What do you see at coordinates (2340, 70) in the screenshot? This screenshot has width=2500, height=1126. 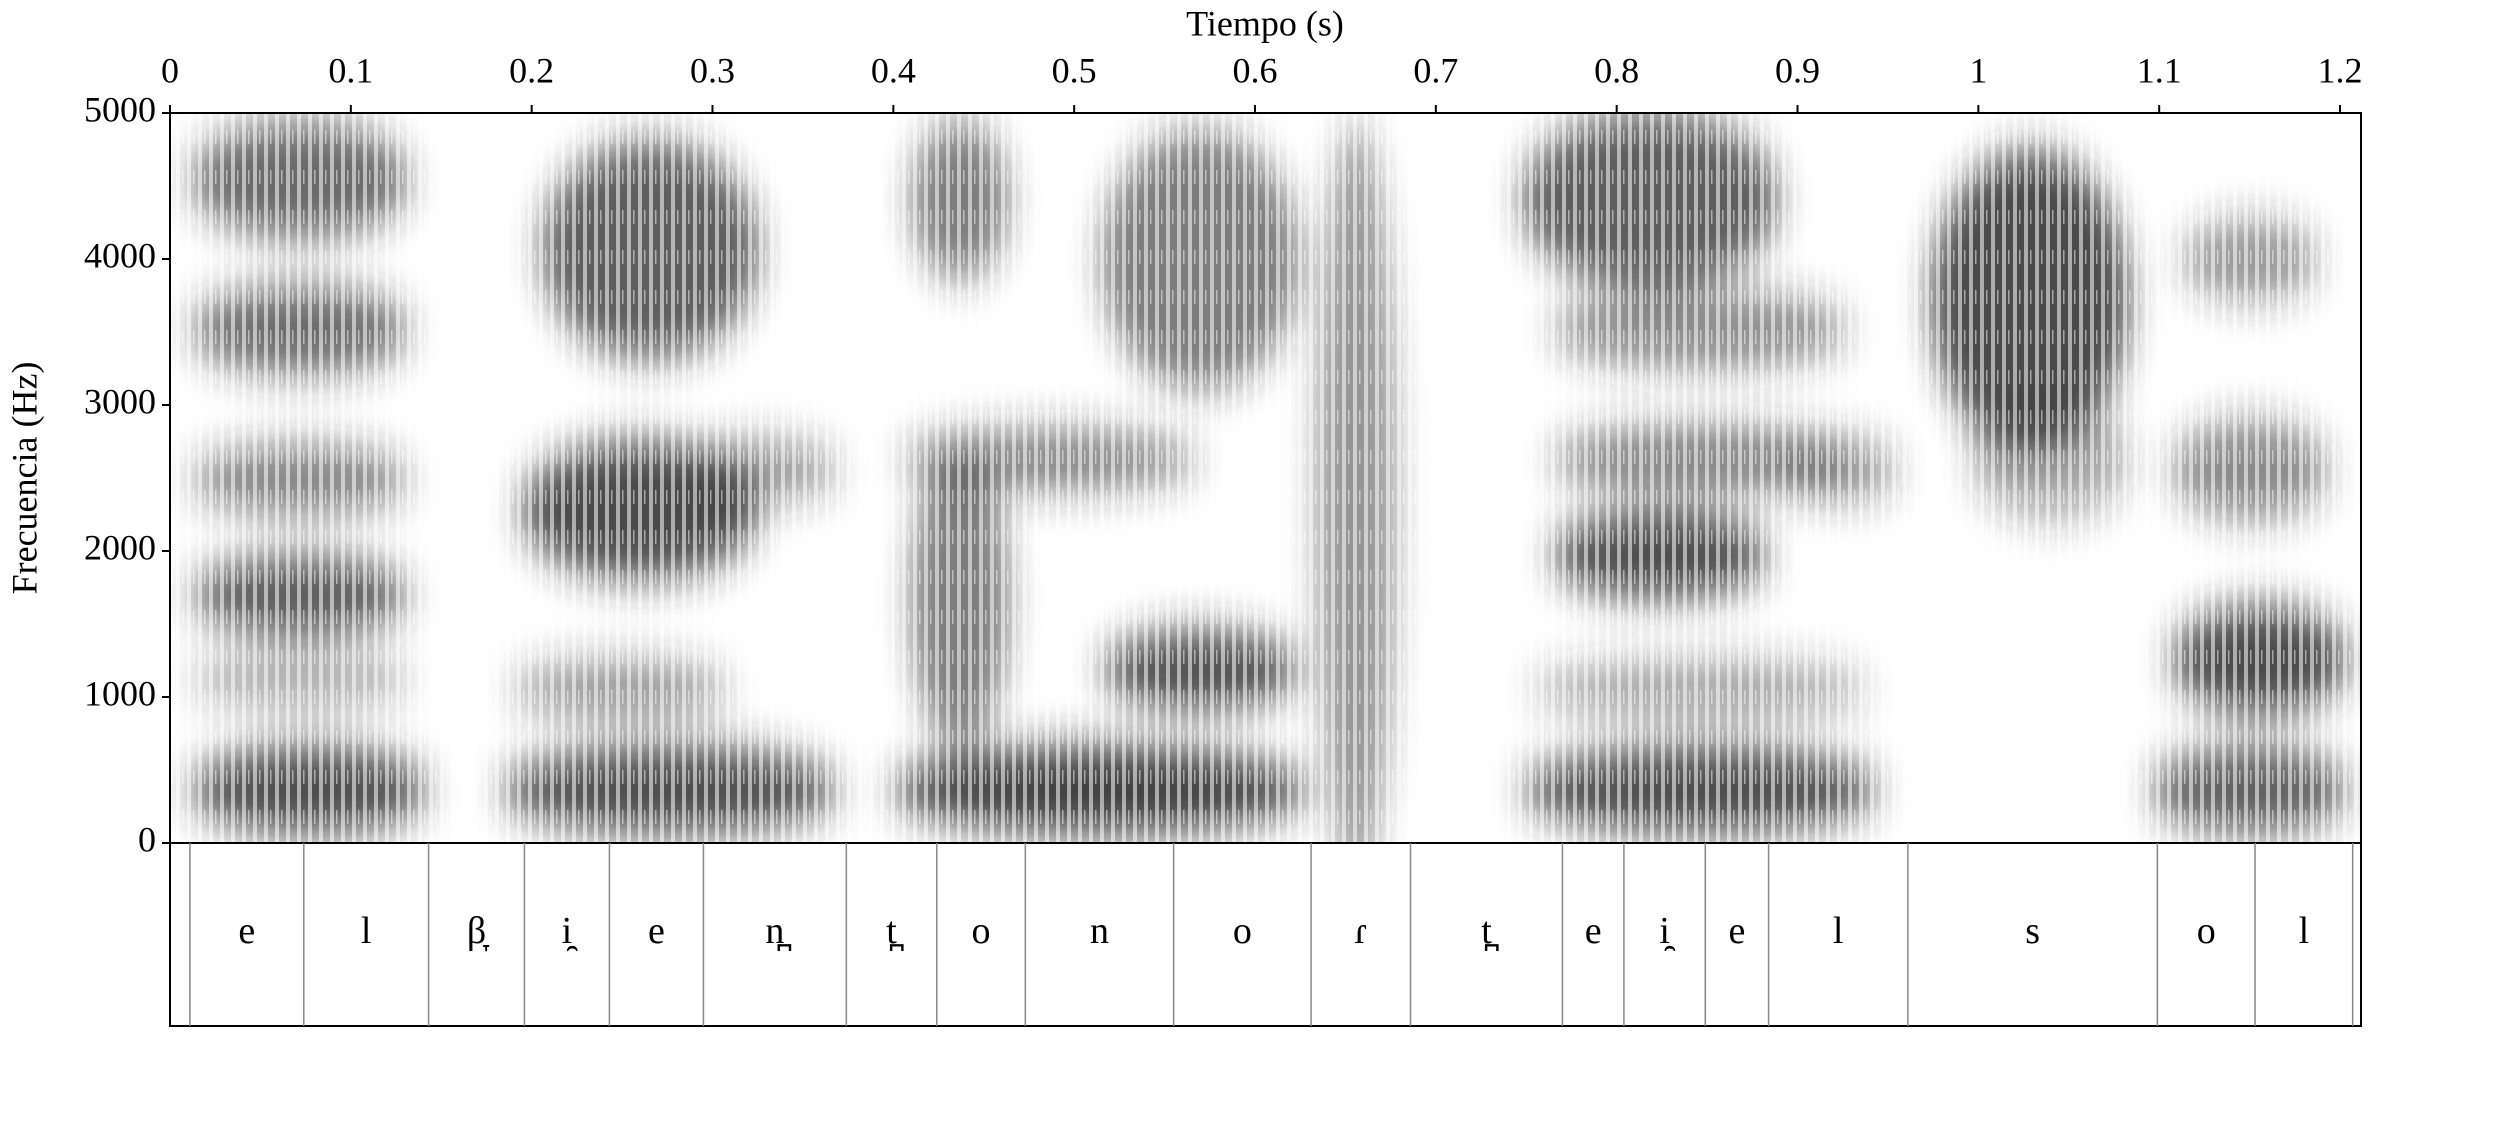 I see `x-tick-label: 1.2` at bounding box center [2340, 70].